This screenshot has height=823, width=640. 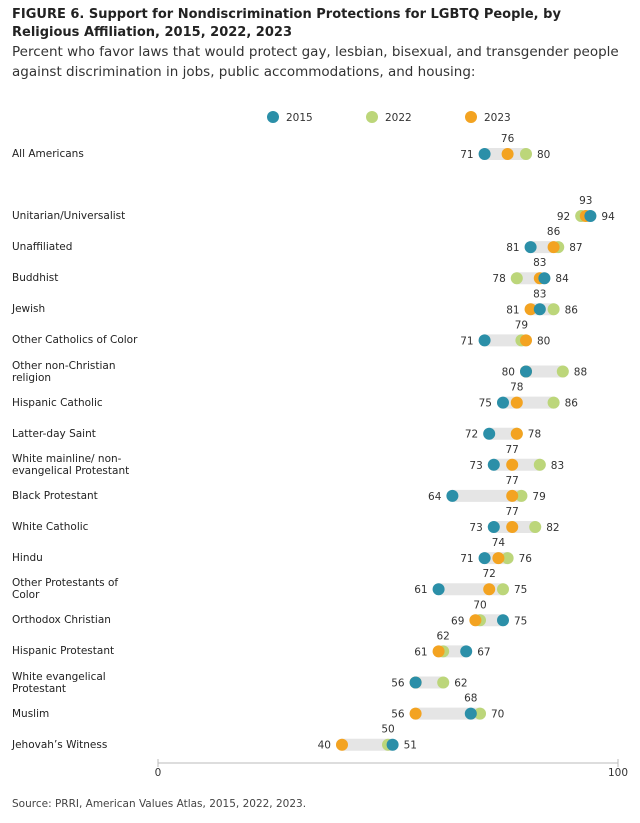 I want to click on legend-label: 2023, so click(x=497, y=118).